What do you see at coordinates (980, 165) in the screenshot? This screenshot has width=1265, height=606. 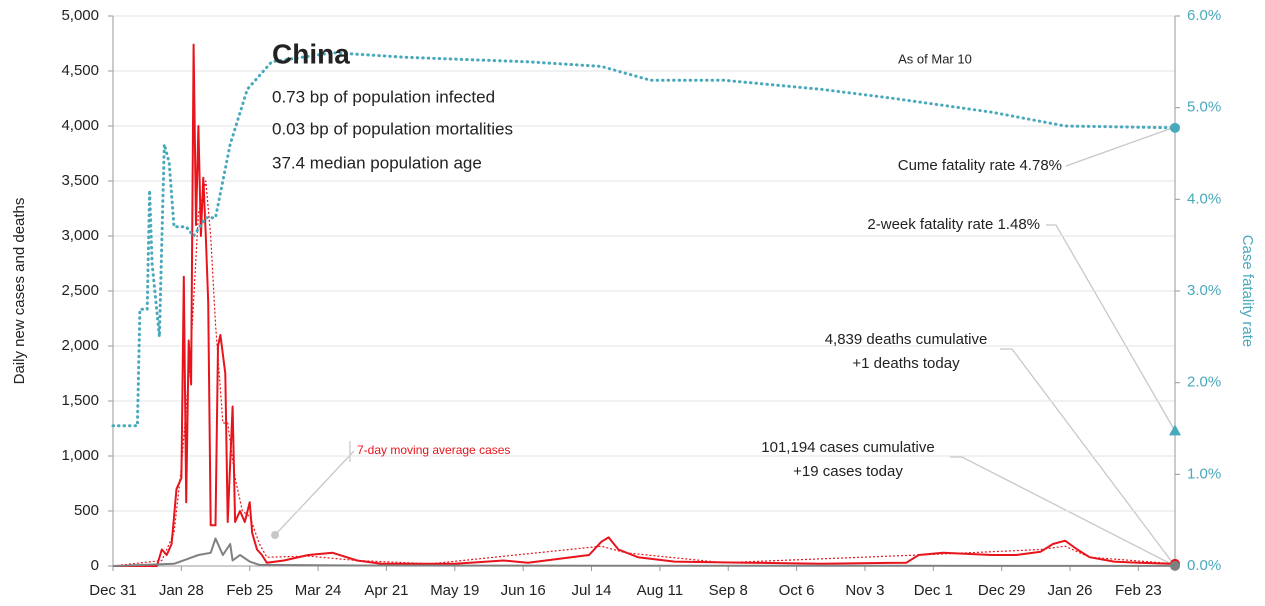 I see `annotation: Cume fatality rate 4.78%` at bounding box center [980, 165].